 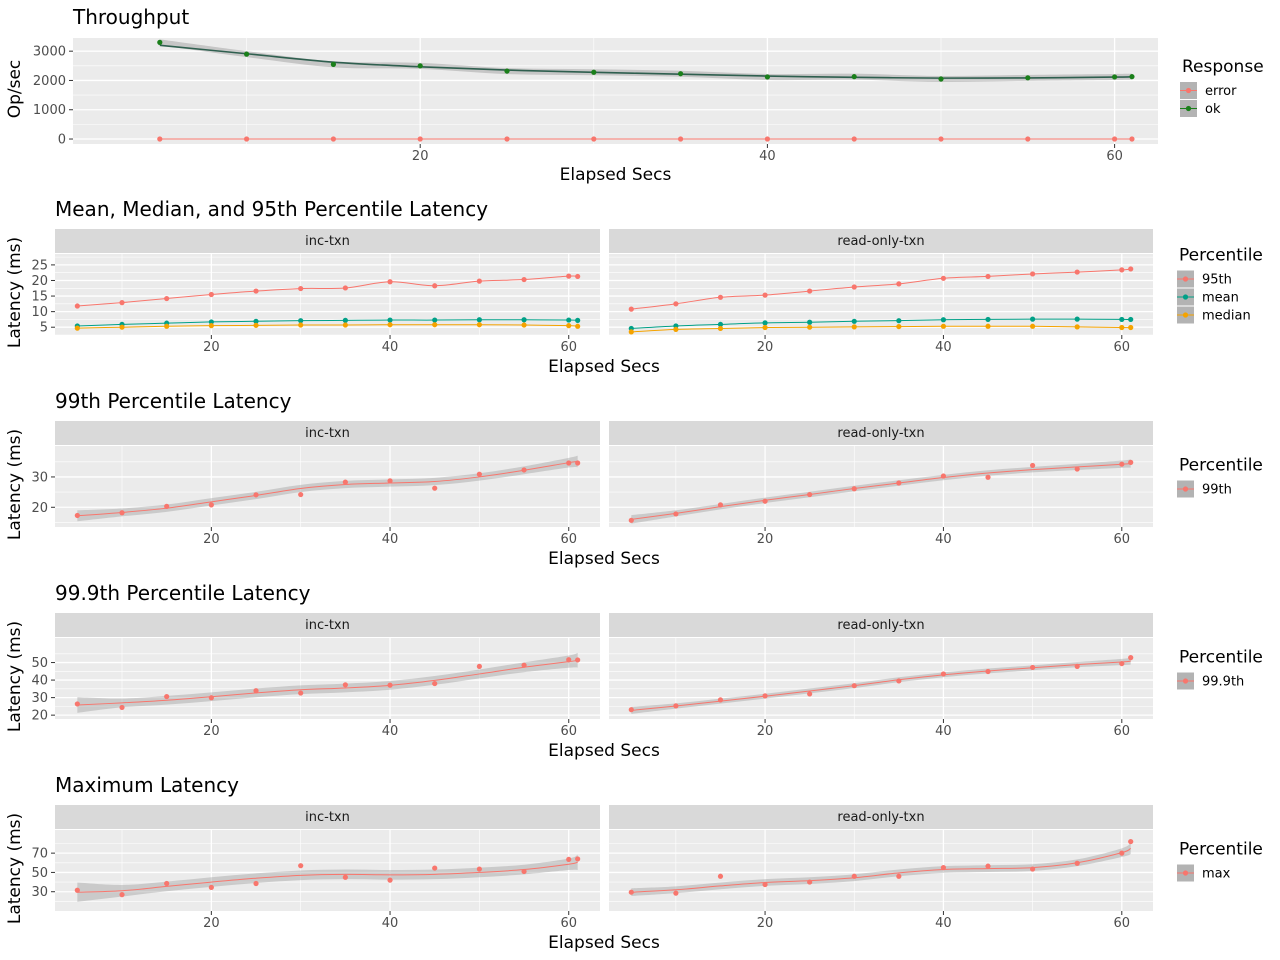 I want to click on x-axis-title: Elapsed Secs, so click(x=616, y=175).